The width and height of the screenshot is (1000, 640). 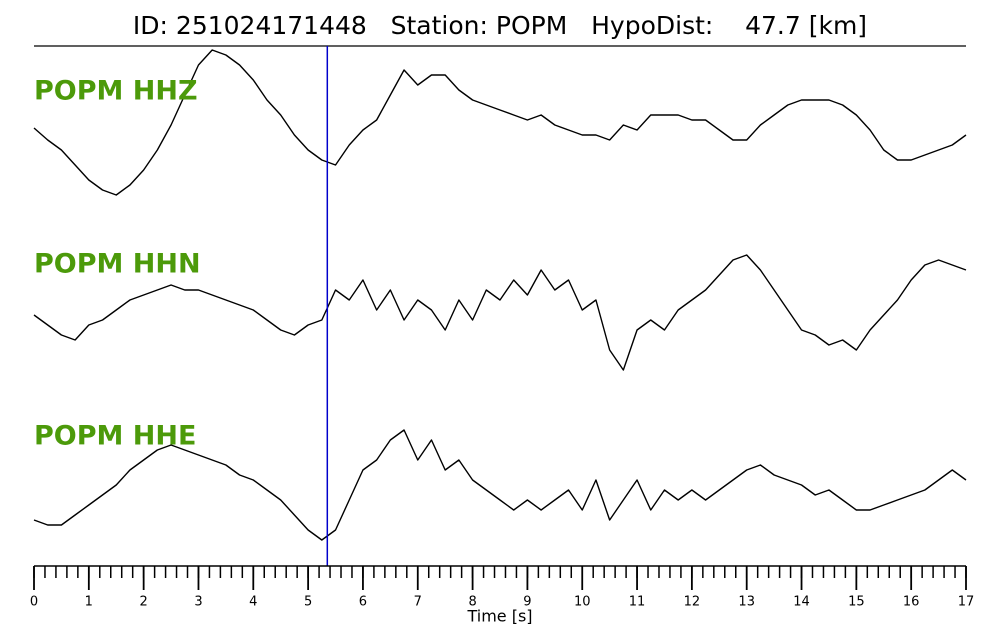 What do you see at coordinates (89, 602) in the screenshot?
I see `x-tick-label: 1` at bounding box center [89, 602].